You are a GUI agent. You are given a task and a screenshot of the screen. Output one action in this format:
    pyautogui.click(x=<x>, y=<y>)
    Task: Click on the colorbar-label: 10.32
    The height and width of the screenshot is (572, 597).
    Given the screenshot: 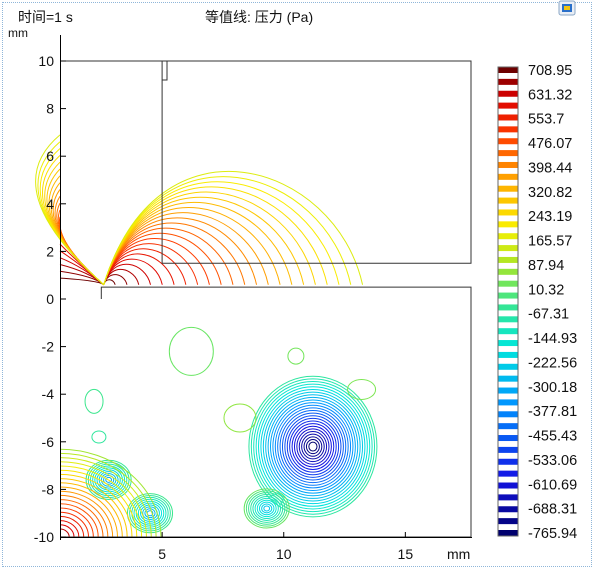 What is the action you would take?
    pyautogui.click(x=546, y=290)
    